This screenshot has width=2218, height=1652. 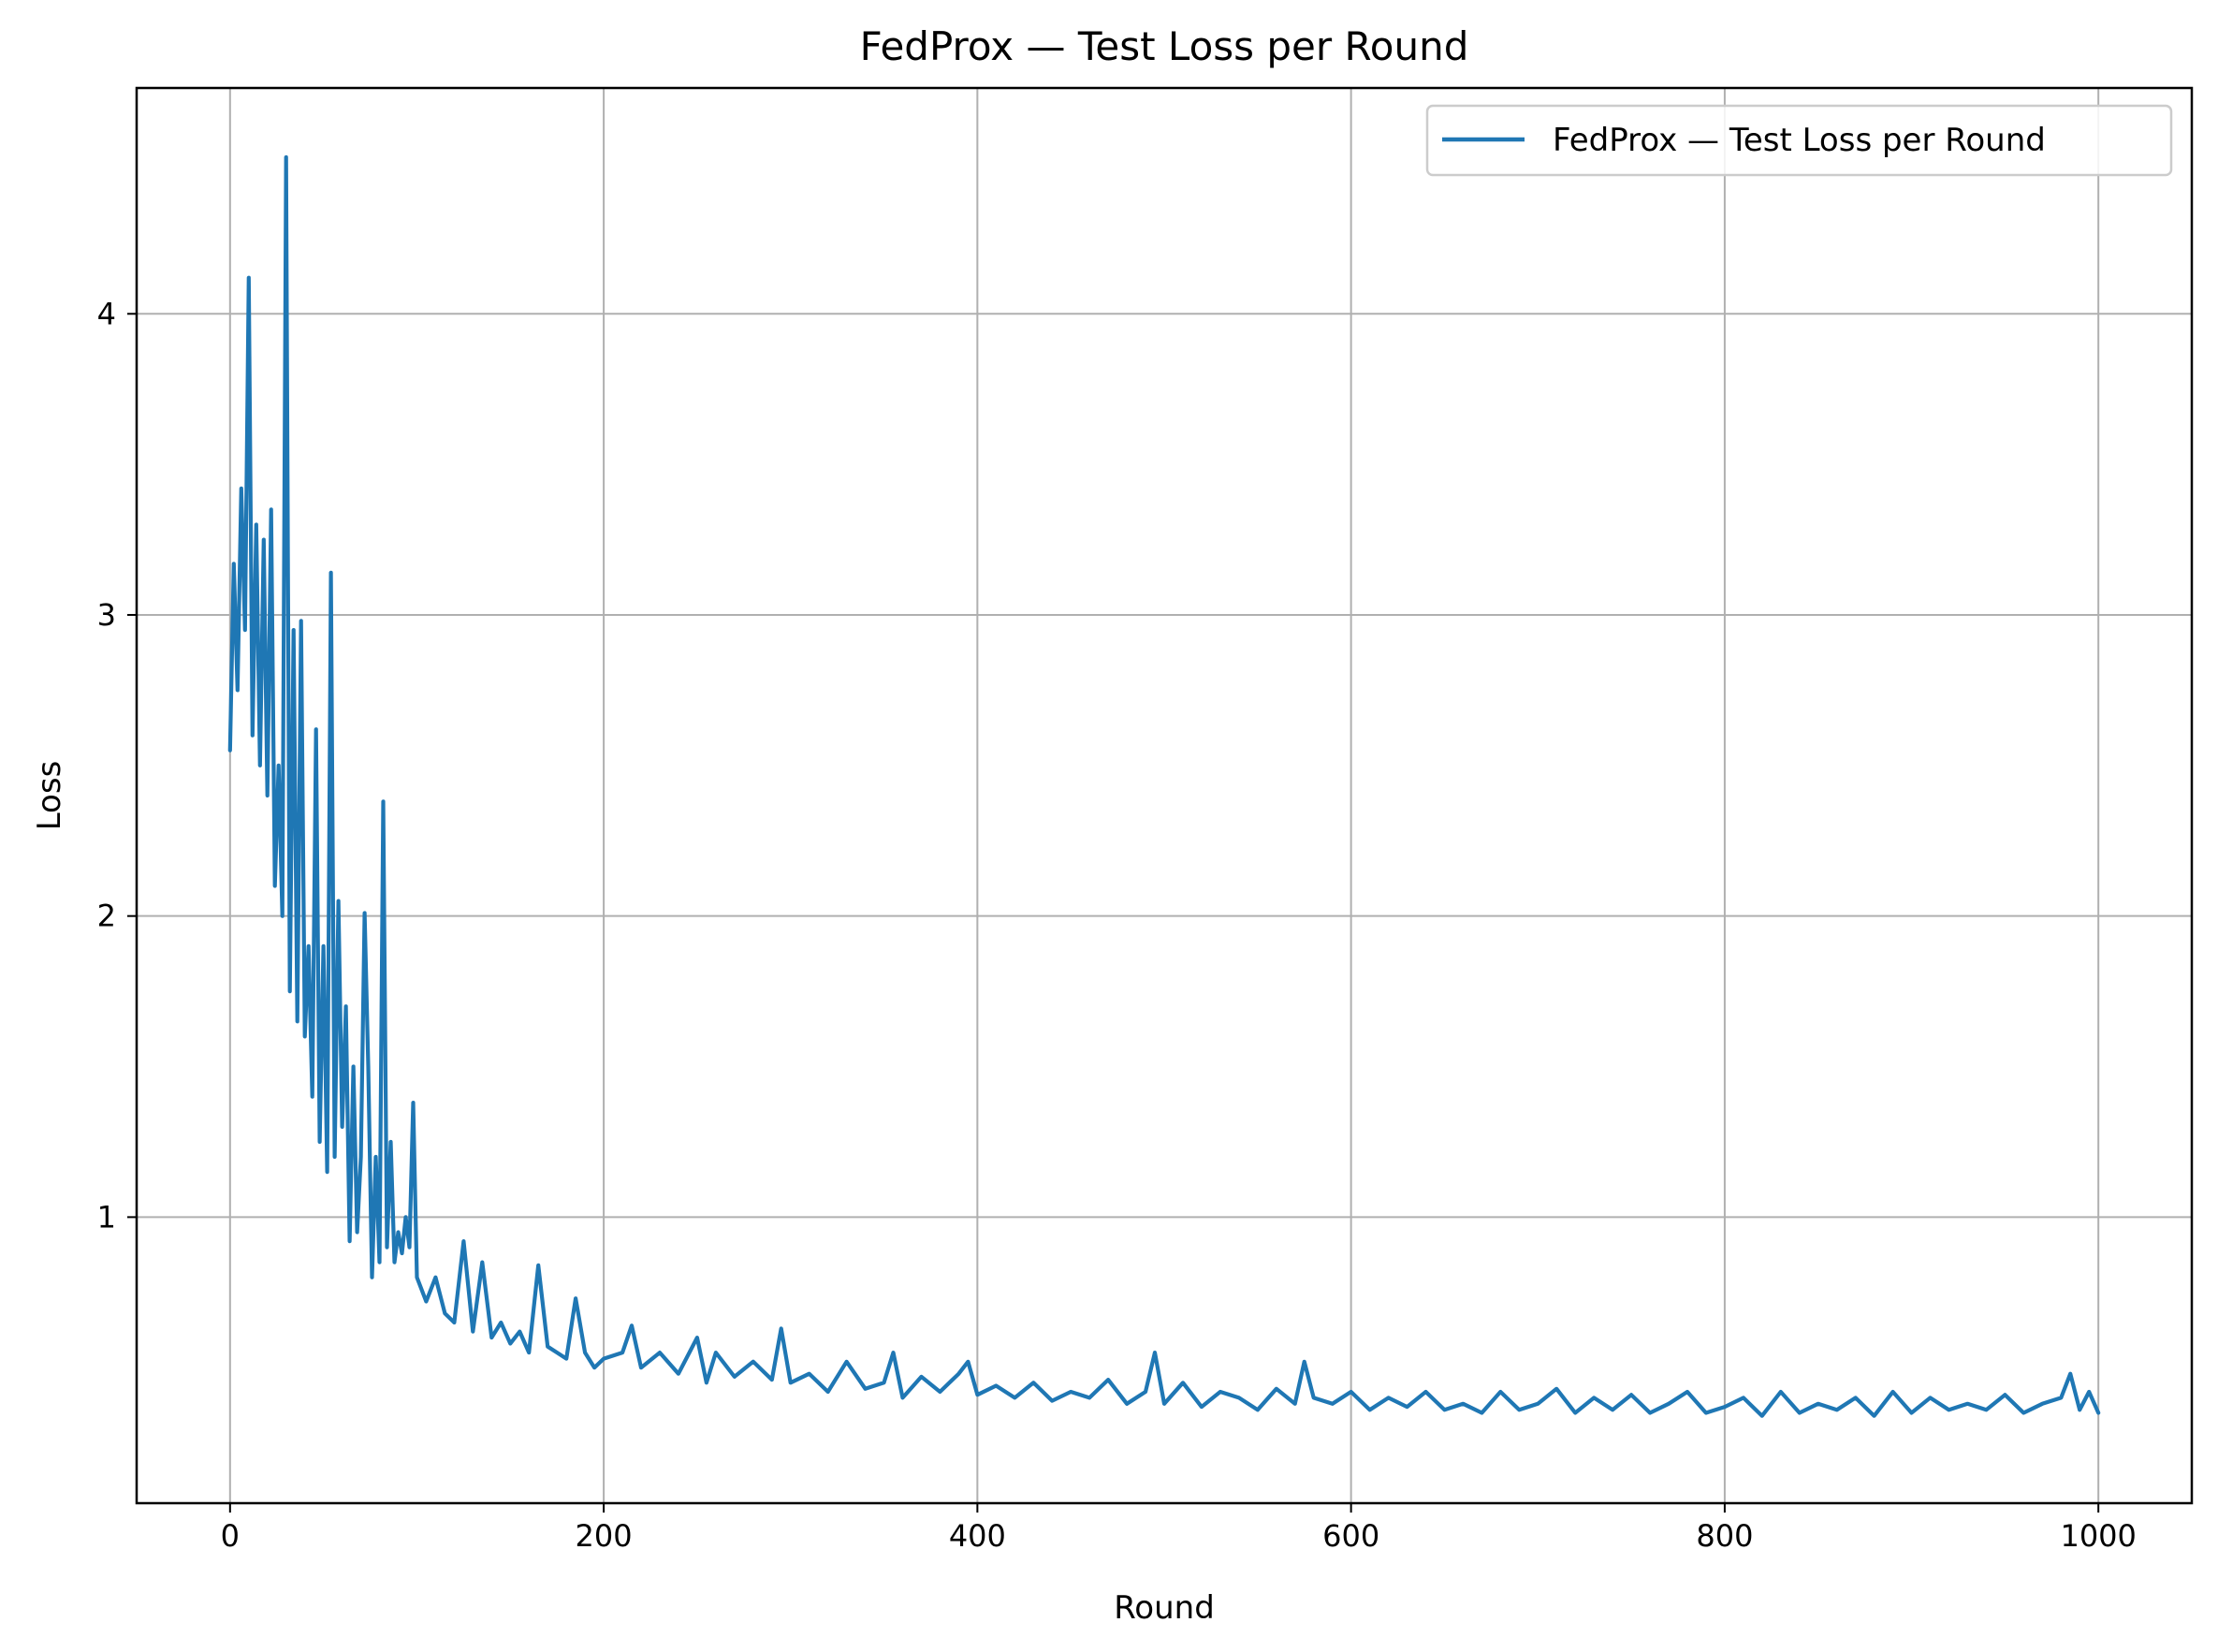 What do you see at coordinates (978, 1536) in the screenshot?
I see `x-tick-label: 400` at bounding box center [978, 1536].